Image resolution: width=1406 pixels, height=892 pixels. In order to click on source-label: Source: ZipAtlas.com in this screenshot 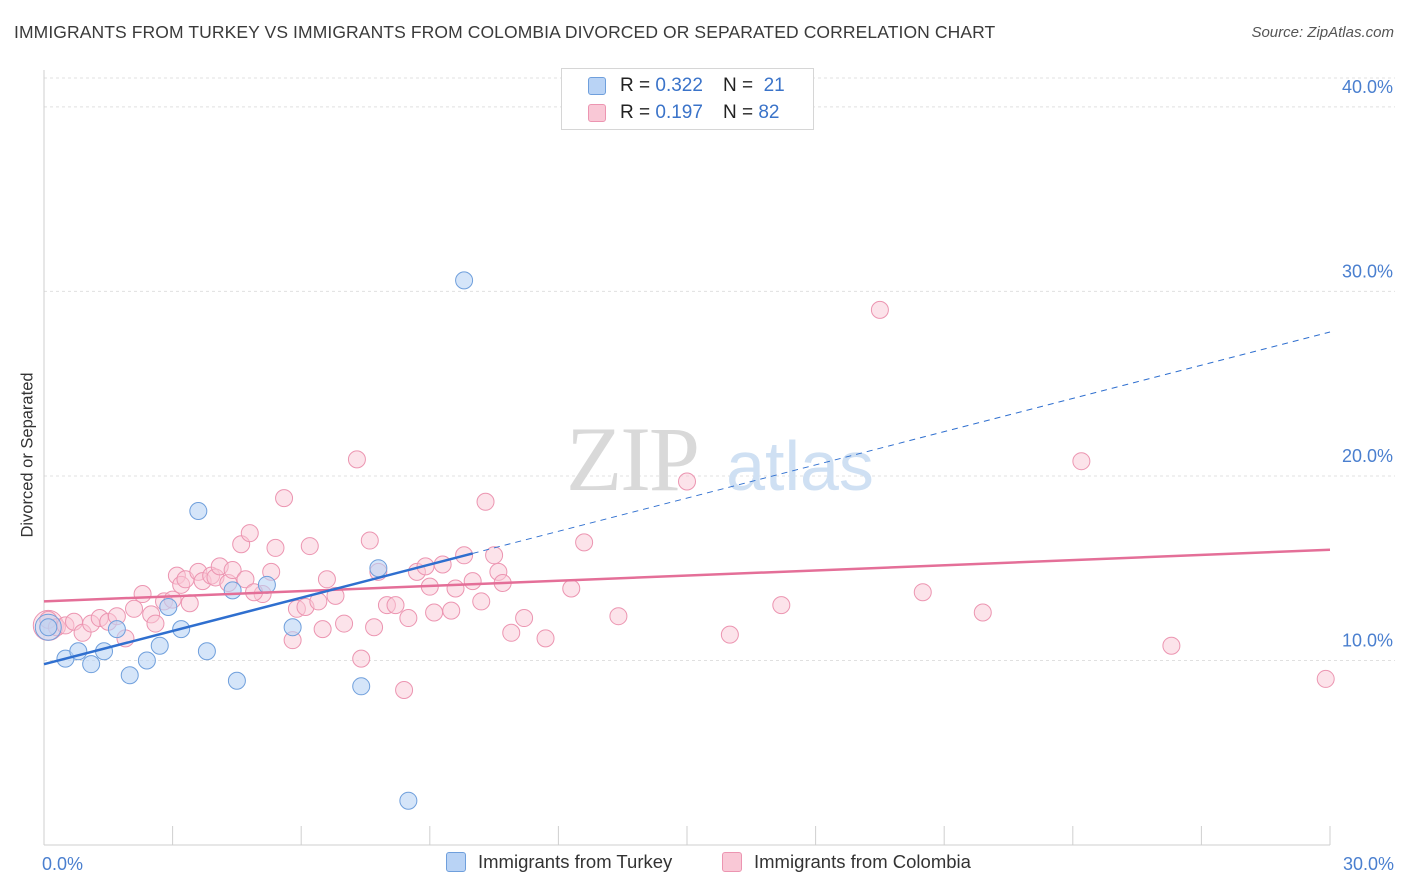, I will do `click(1322, 32)`.